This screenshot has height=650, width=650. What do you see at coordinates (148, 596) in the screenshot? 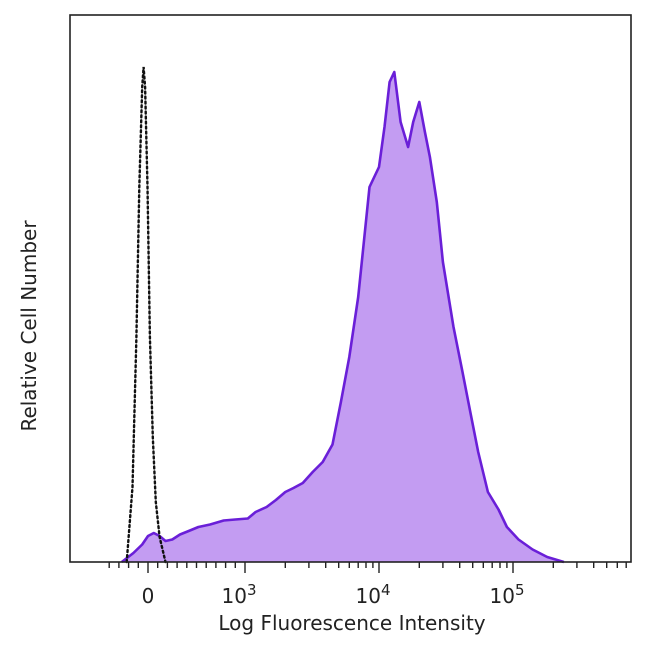
I see `x-tick-label: 0` at bounding box center [148, 596].